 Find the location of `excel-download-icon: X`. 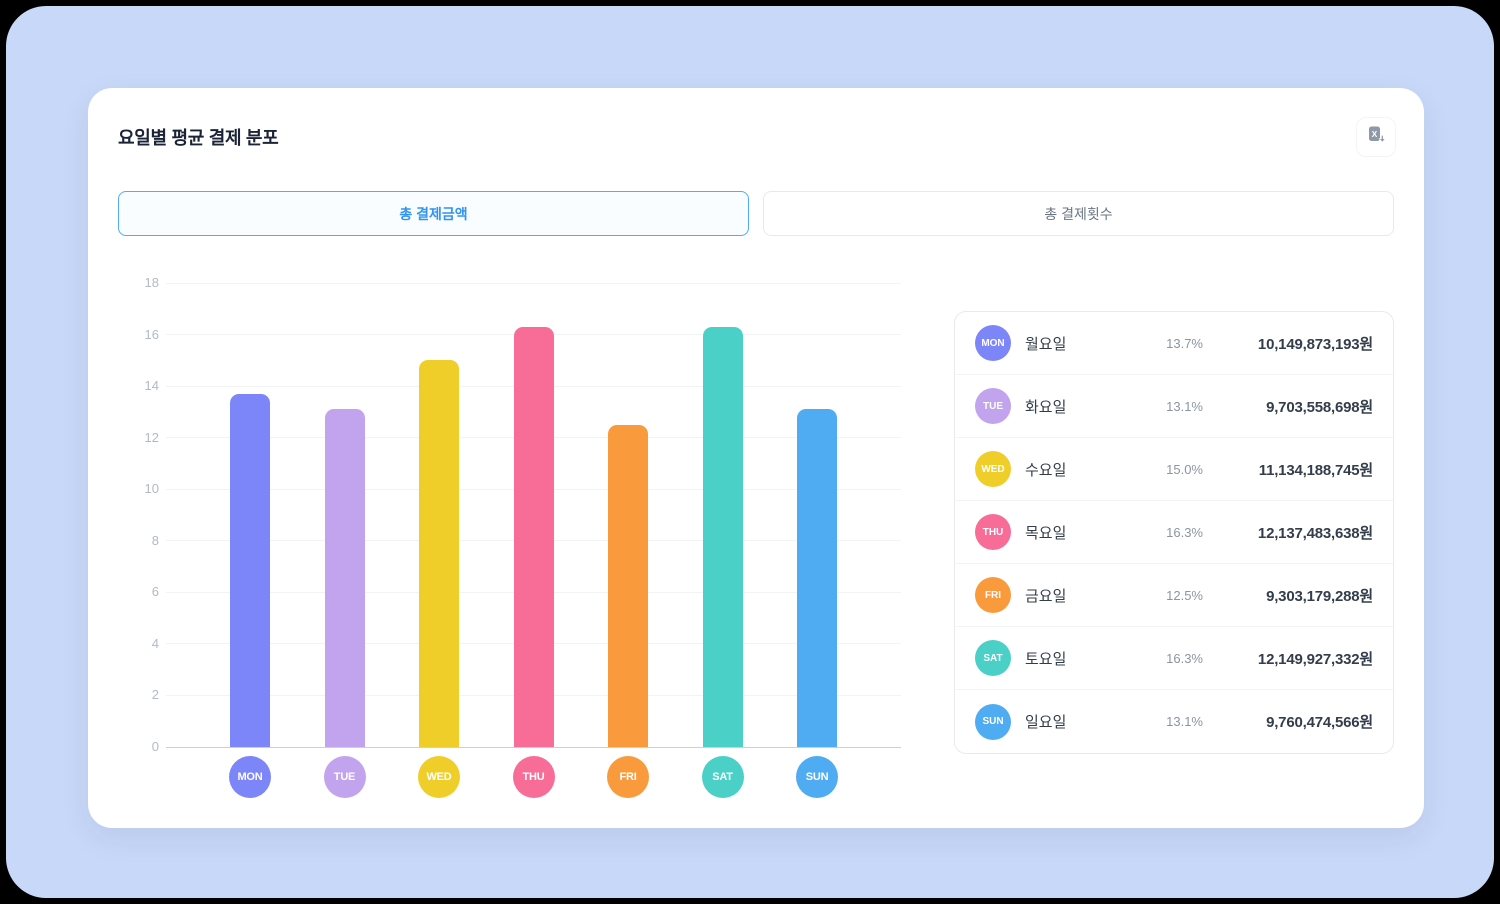

excel-download-icon: X is located at coordinates (1376, 137).